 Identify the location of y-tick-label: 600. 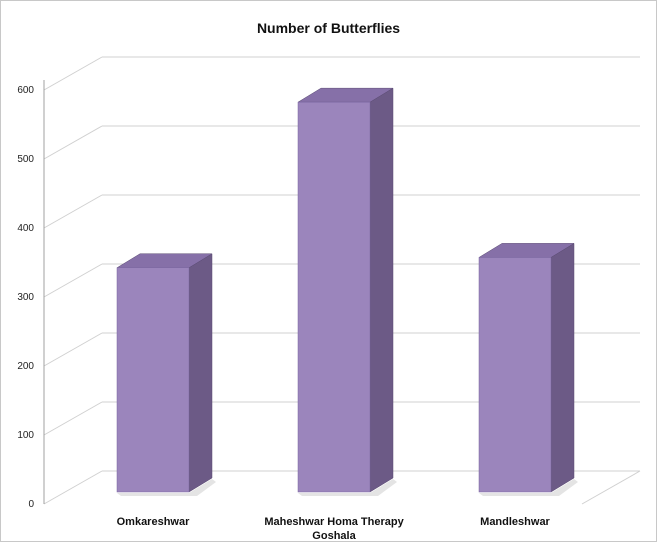
(25, 90).